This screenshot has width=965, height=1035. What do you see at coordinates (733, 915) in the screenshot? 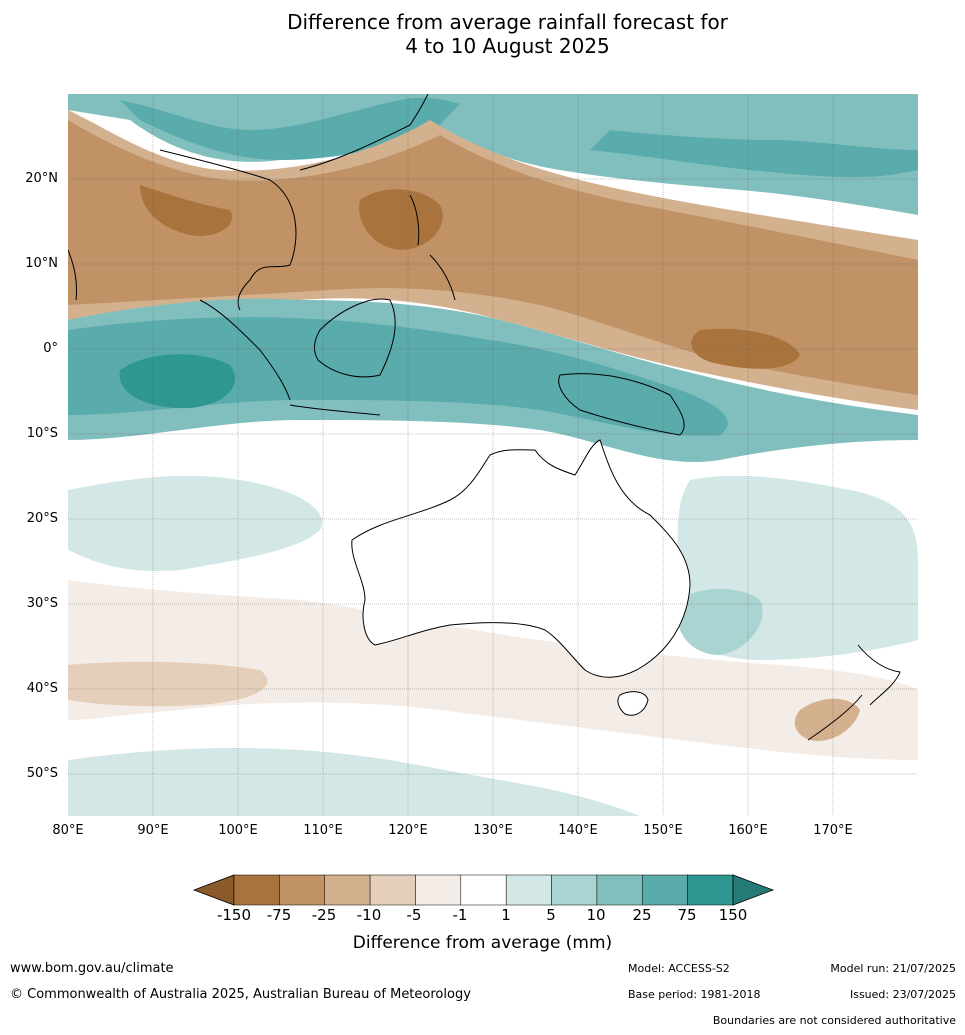
I see `legend-tick: 150` at bounding box center [733, 915].